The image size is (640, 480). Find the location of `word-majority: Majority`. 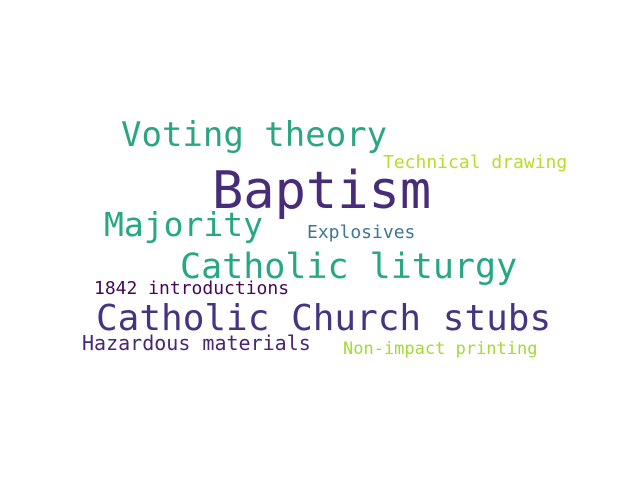

word-majority: Majority is located at coordinates (183, 224).